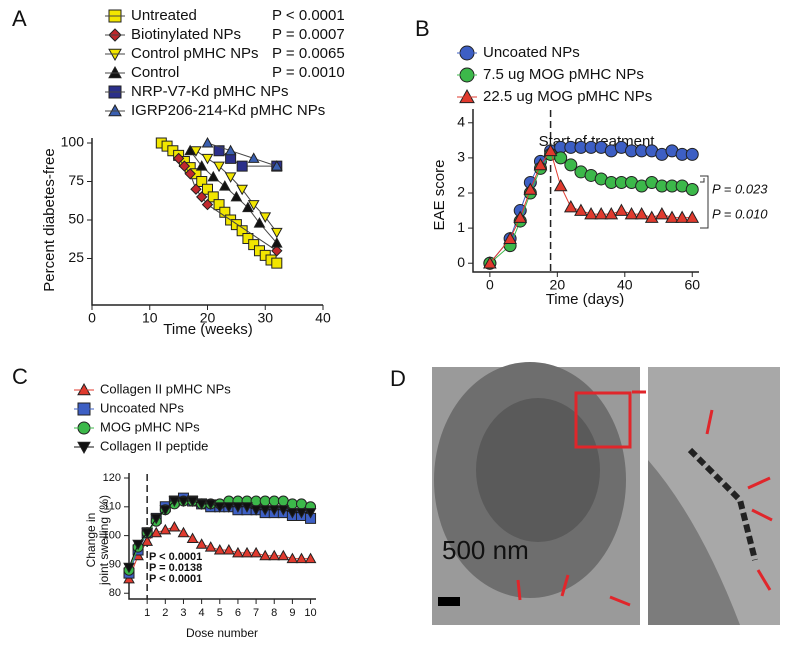 This screenshot has height=649, width=800. Describe the element at coordinates (567, 96) in the screenshot. I see `legend-label: 22.5 ug MOG pMHC NPs` at that location.